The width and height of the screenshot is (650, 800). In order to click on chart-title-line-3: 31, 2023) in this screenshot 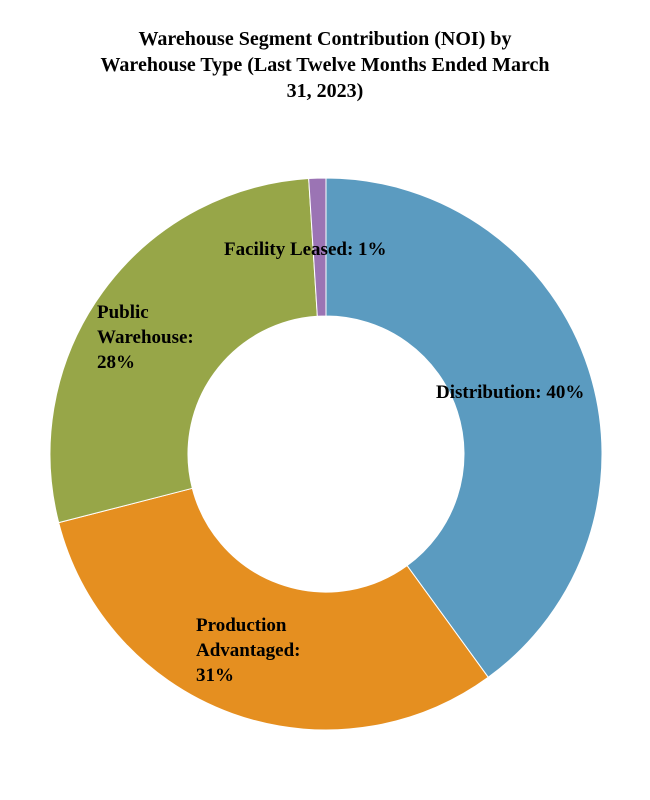, I will do `click(325, 91)`.